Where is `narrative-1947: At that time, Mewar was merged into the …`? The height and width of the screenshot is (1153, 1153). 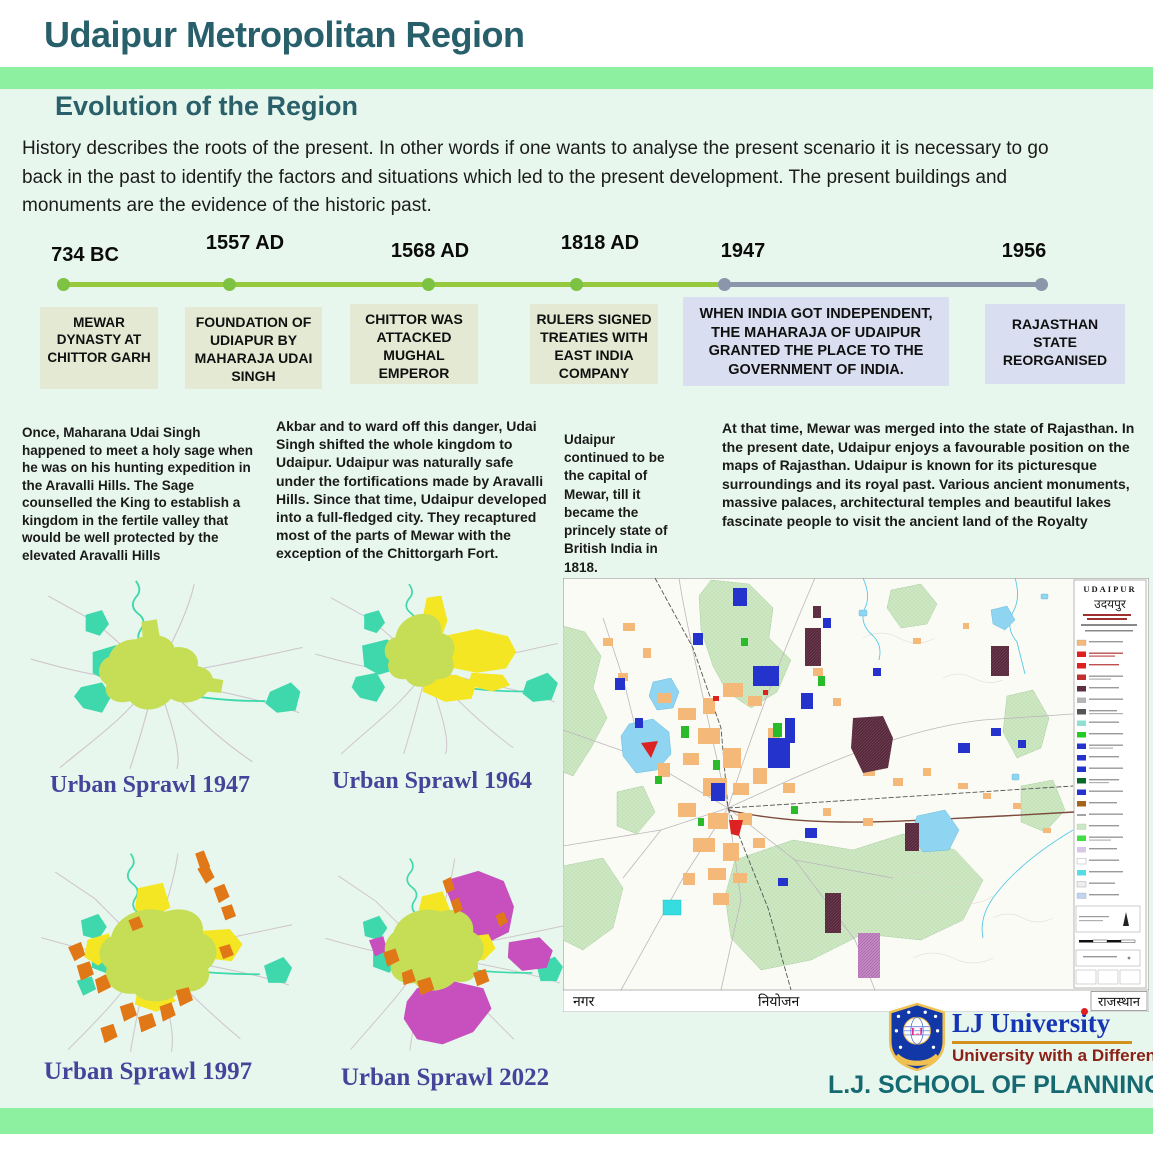
narrative-1947: At that time, Mewar was merged into the … is located at coordinates (928, 475).